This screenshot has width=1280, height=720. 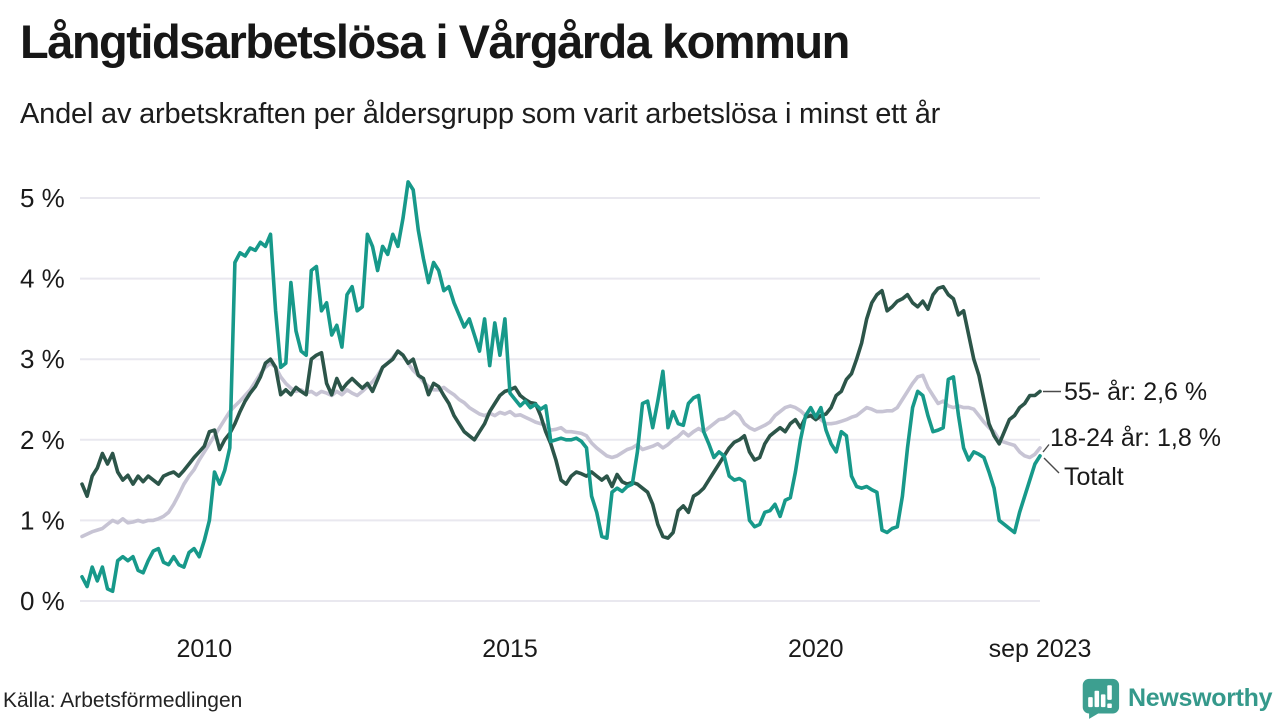 I want to click on series-end-label-totalt: Totalt, so click(x=1094, y=477).